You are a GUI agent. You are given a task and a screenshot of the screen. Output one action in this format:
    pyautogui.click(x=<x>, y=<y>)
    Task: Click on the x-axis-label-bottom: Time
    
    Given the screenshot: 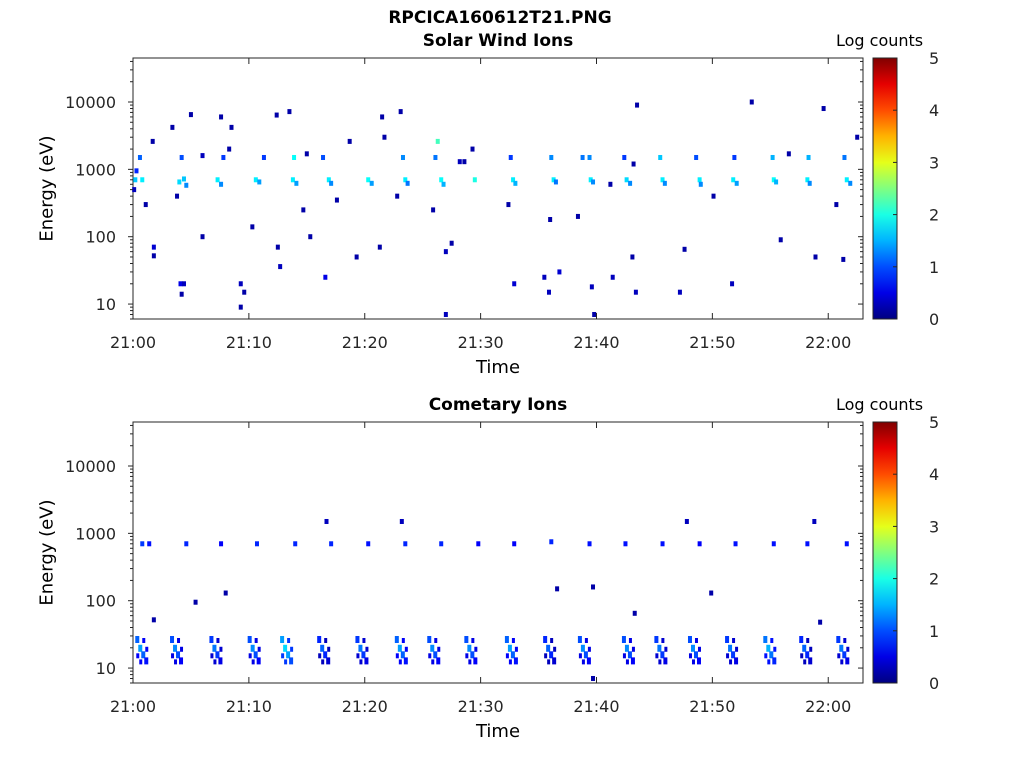 What is the action you would take?
    pyautogui.click(x=498, y=731)
    